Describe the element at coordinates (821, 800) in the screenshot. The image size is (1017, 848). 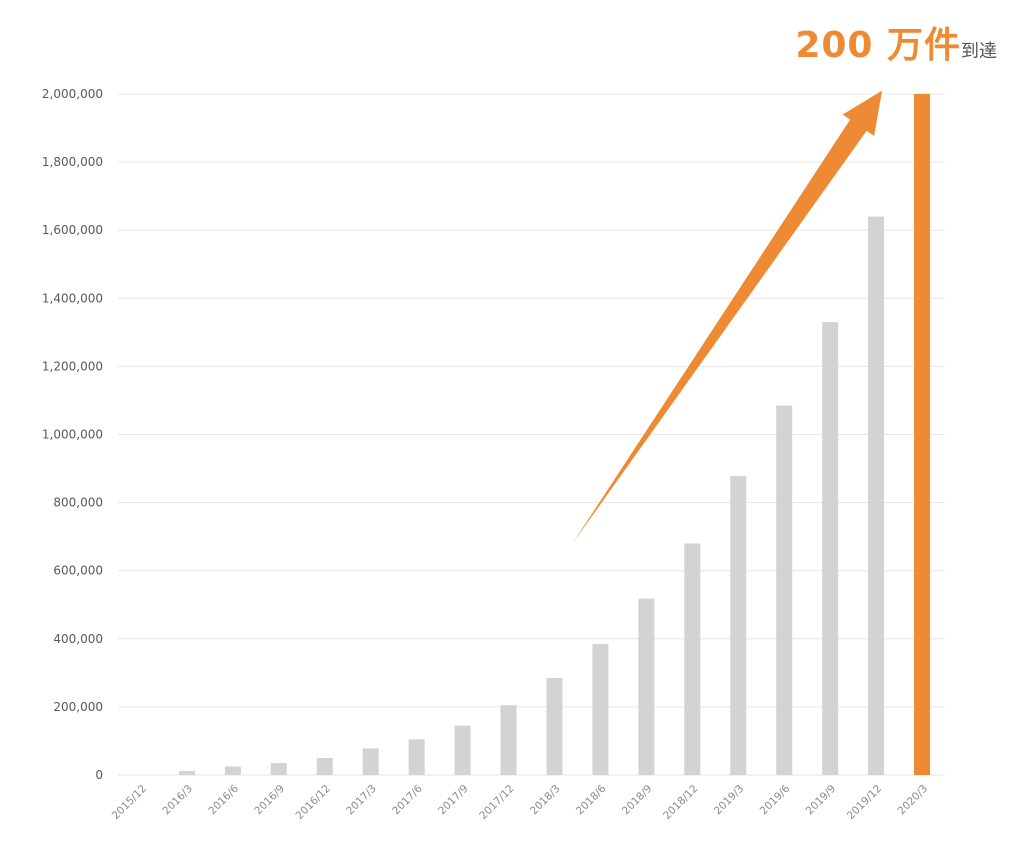
I see `x-tick-label: 2019/9` at that location.